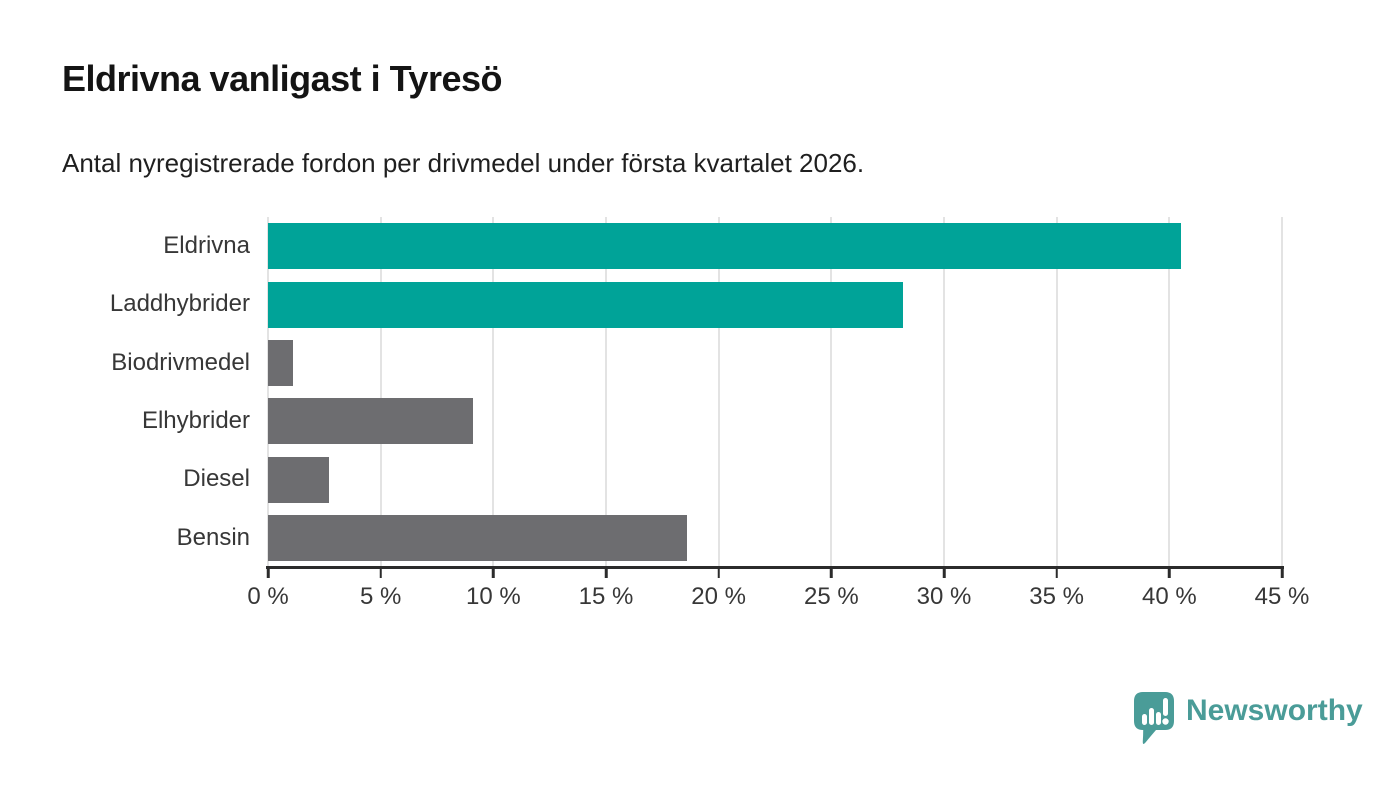 The height and width of the screenshot is (793, 1400). What do you see at coordinates (1169, 596) in the screenshot?
I see `x-tick-label: 40 %` at bounding box center [1169, 596].